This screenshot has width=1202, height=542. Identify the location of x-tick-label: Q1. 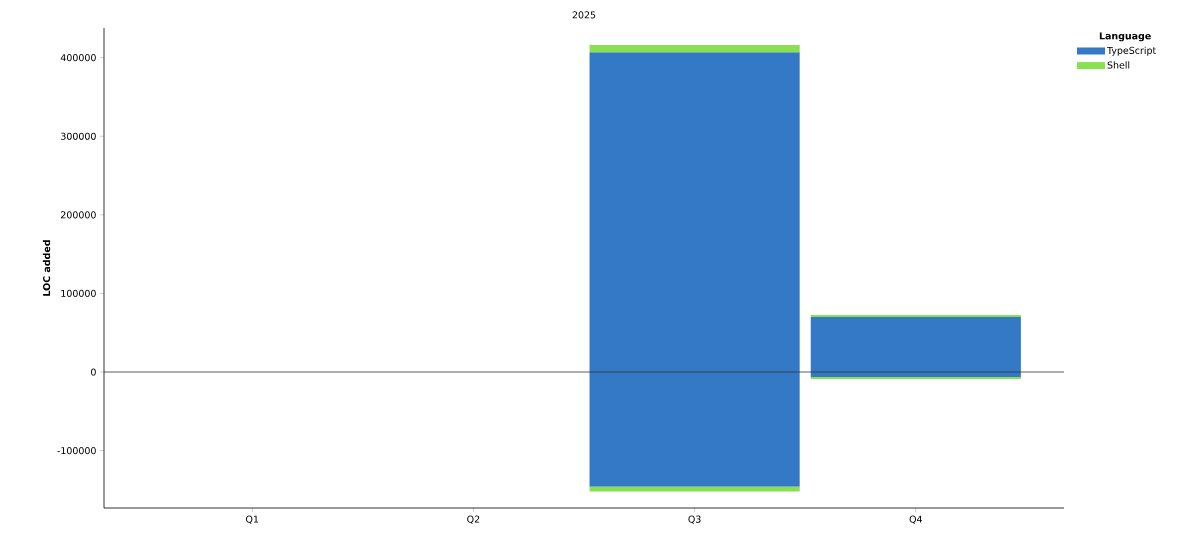
(252, 519).